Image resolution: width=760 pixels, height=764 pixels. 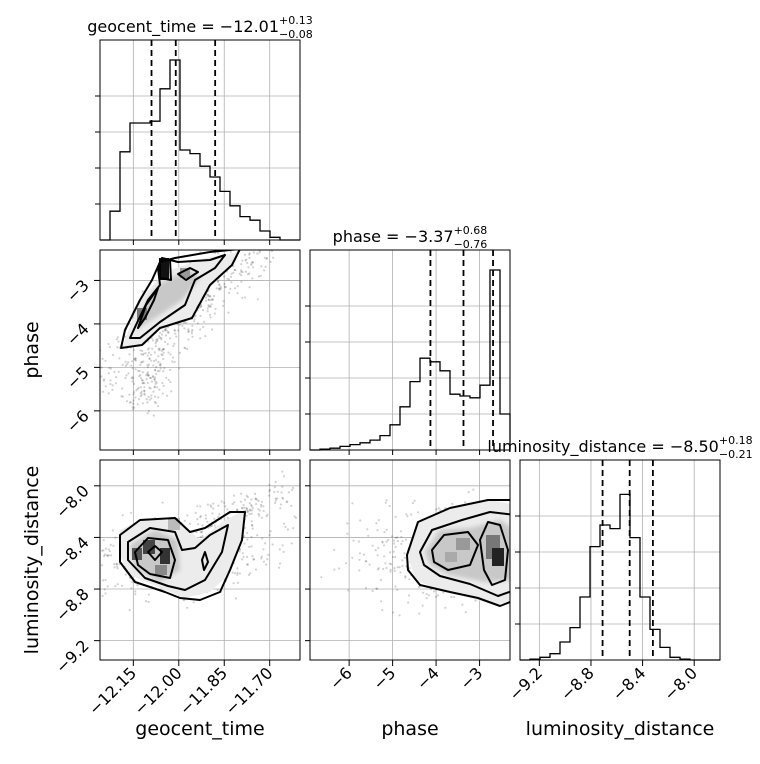 I want to click on x-tick-label: −8.8, so click(x=577, y=683).